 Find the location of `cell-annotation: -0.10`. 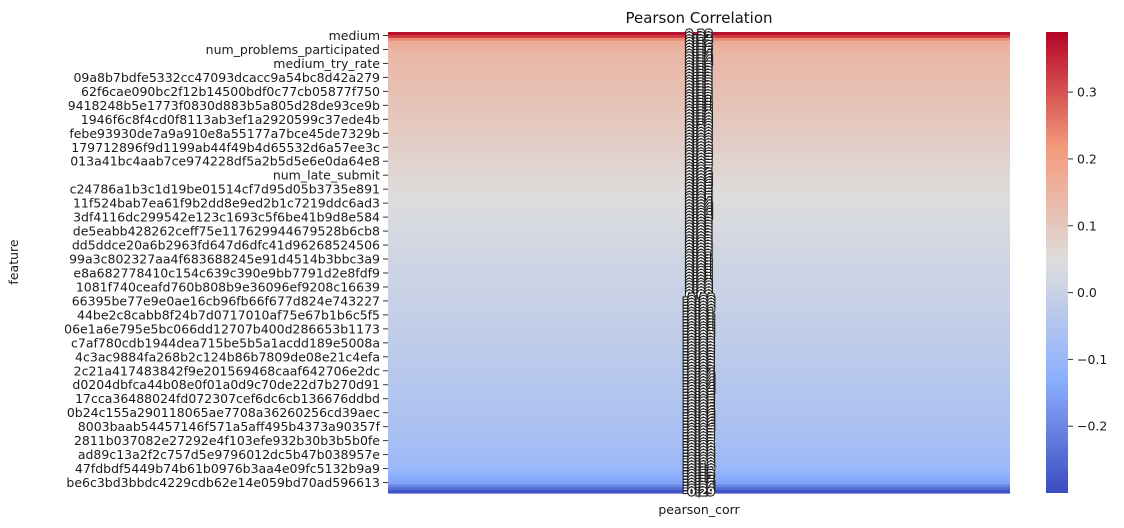

cell-annotation: -0.10 is located at coordinates (699, 468).